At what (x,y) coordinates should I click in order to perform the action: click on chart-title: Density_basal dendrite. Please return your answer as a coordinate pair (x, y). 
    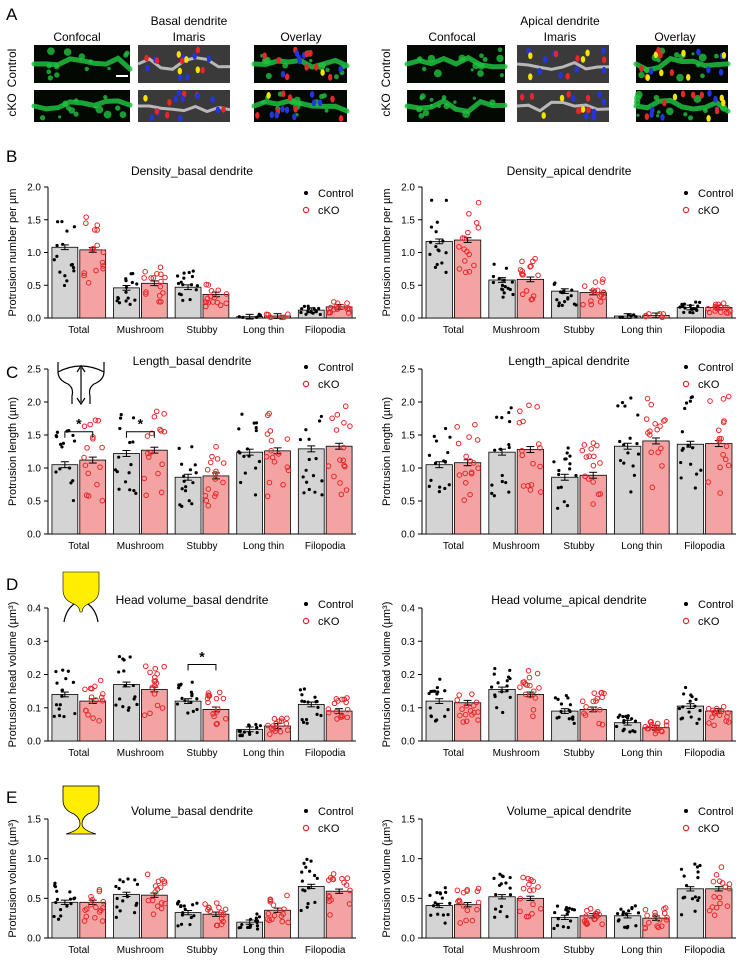
    Looking at the image, I should click on (192, 171).